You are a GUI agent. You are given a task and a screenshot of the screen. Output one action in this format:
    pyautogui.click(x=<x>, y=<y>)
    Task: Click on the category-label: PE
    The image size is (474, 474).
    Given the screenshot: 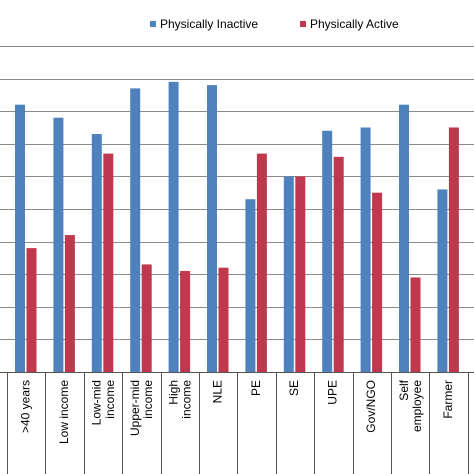 What is the action you would take?
    pyautogui.click(x=256, y=388)
    